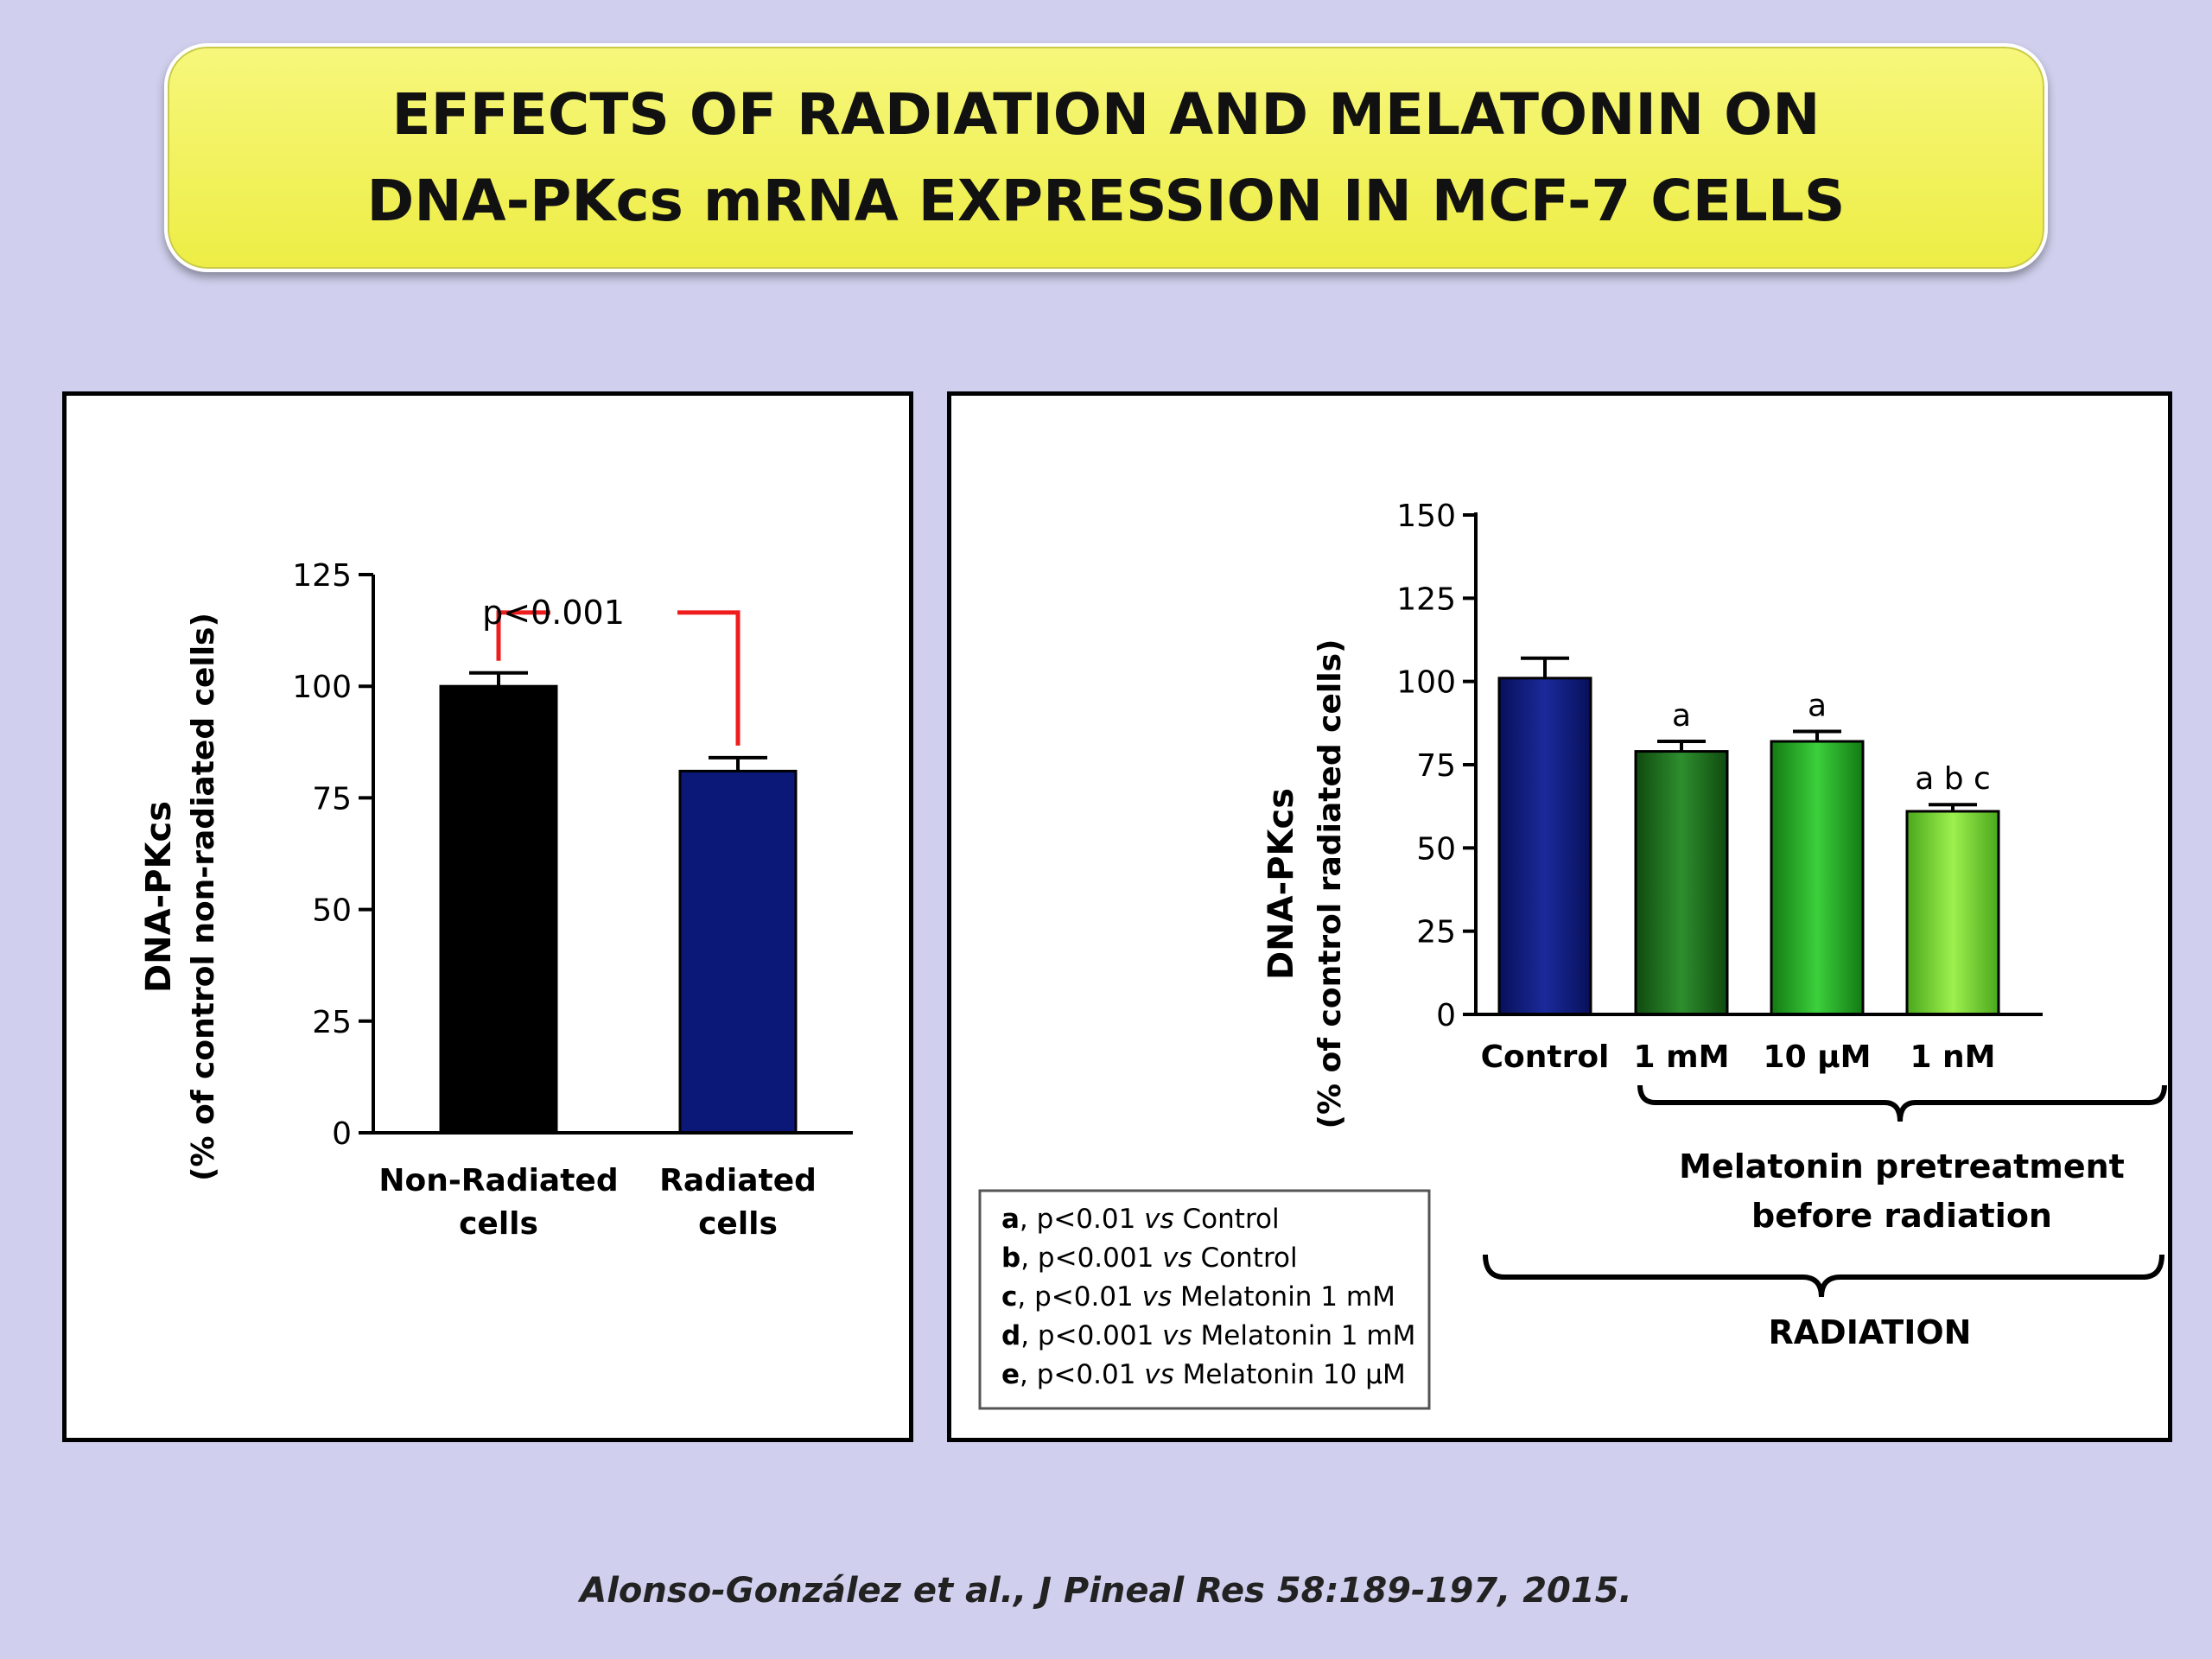 The width and height of the screenshot is (2212, 1659). What do you see at coordinates (1952, 1057) in the screenshot?
I see `x-label-1nM: 1 nM` at bounding box center [1952, 1057].